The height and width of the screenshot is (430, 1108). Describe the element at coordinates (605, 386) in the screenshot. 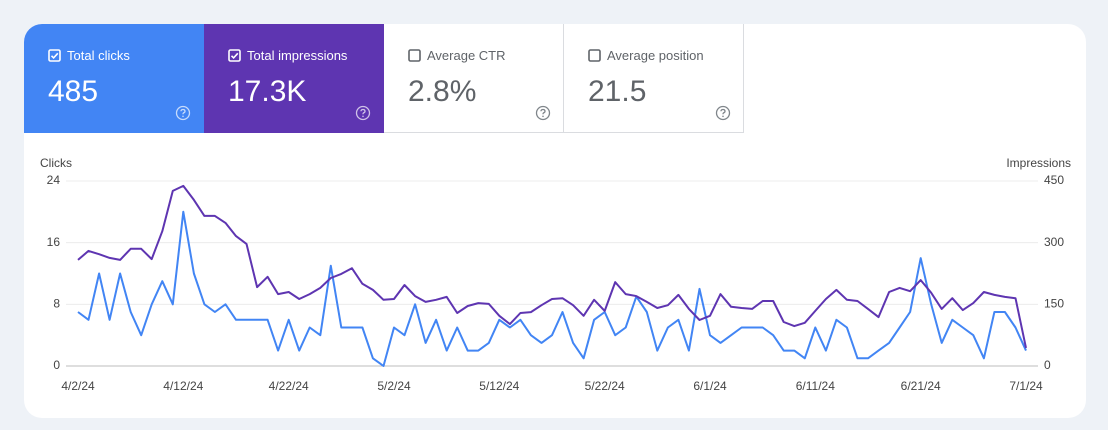

I see `x-tick-label: 5/22/24` at that location.